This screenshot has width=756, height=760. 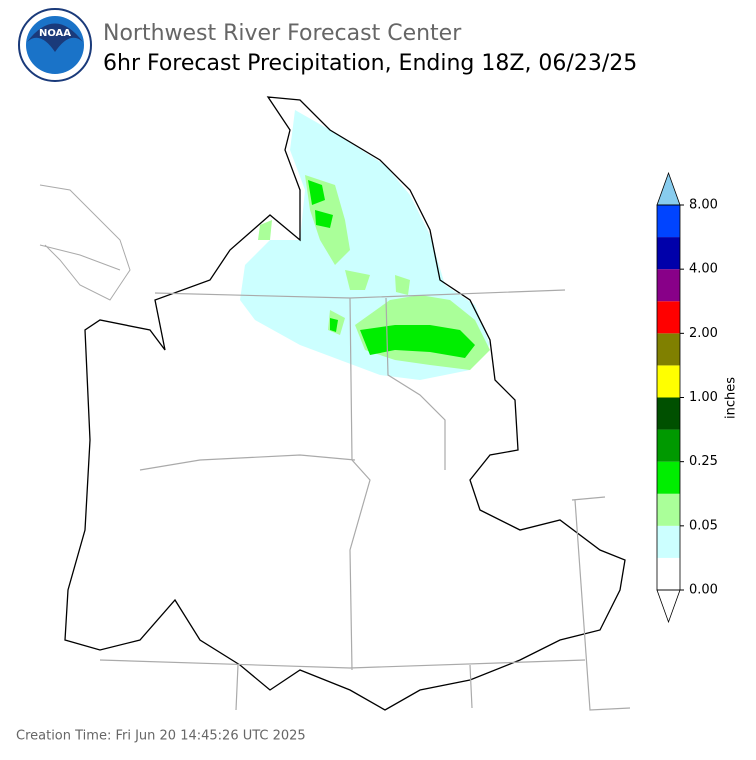 I want to click on colorbar-under, so click(x=668, y=606).